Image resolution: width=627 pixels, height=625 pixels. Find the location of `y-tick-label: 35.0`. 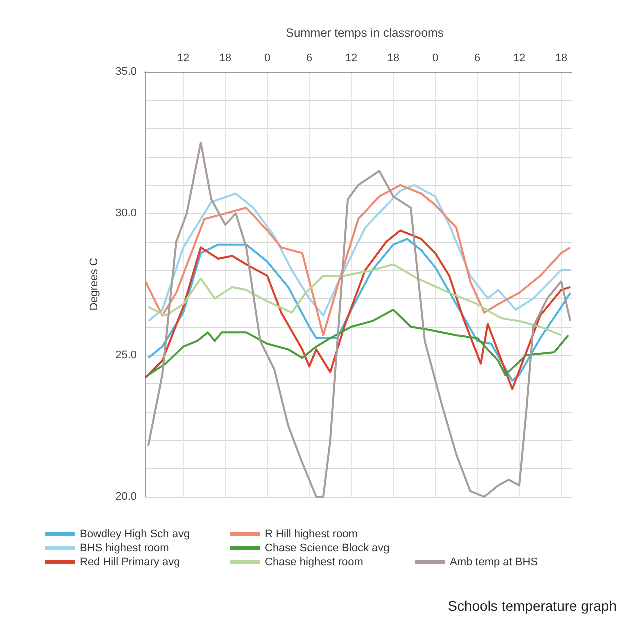

y-tick-label: 35.0 is located at coordinates (126, 72).